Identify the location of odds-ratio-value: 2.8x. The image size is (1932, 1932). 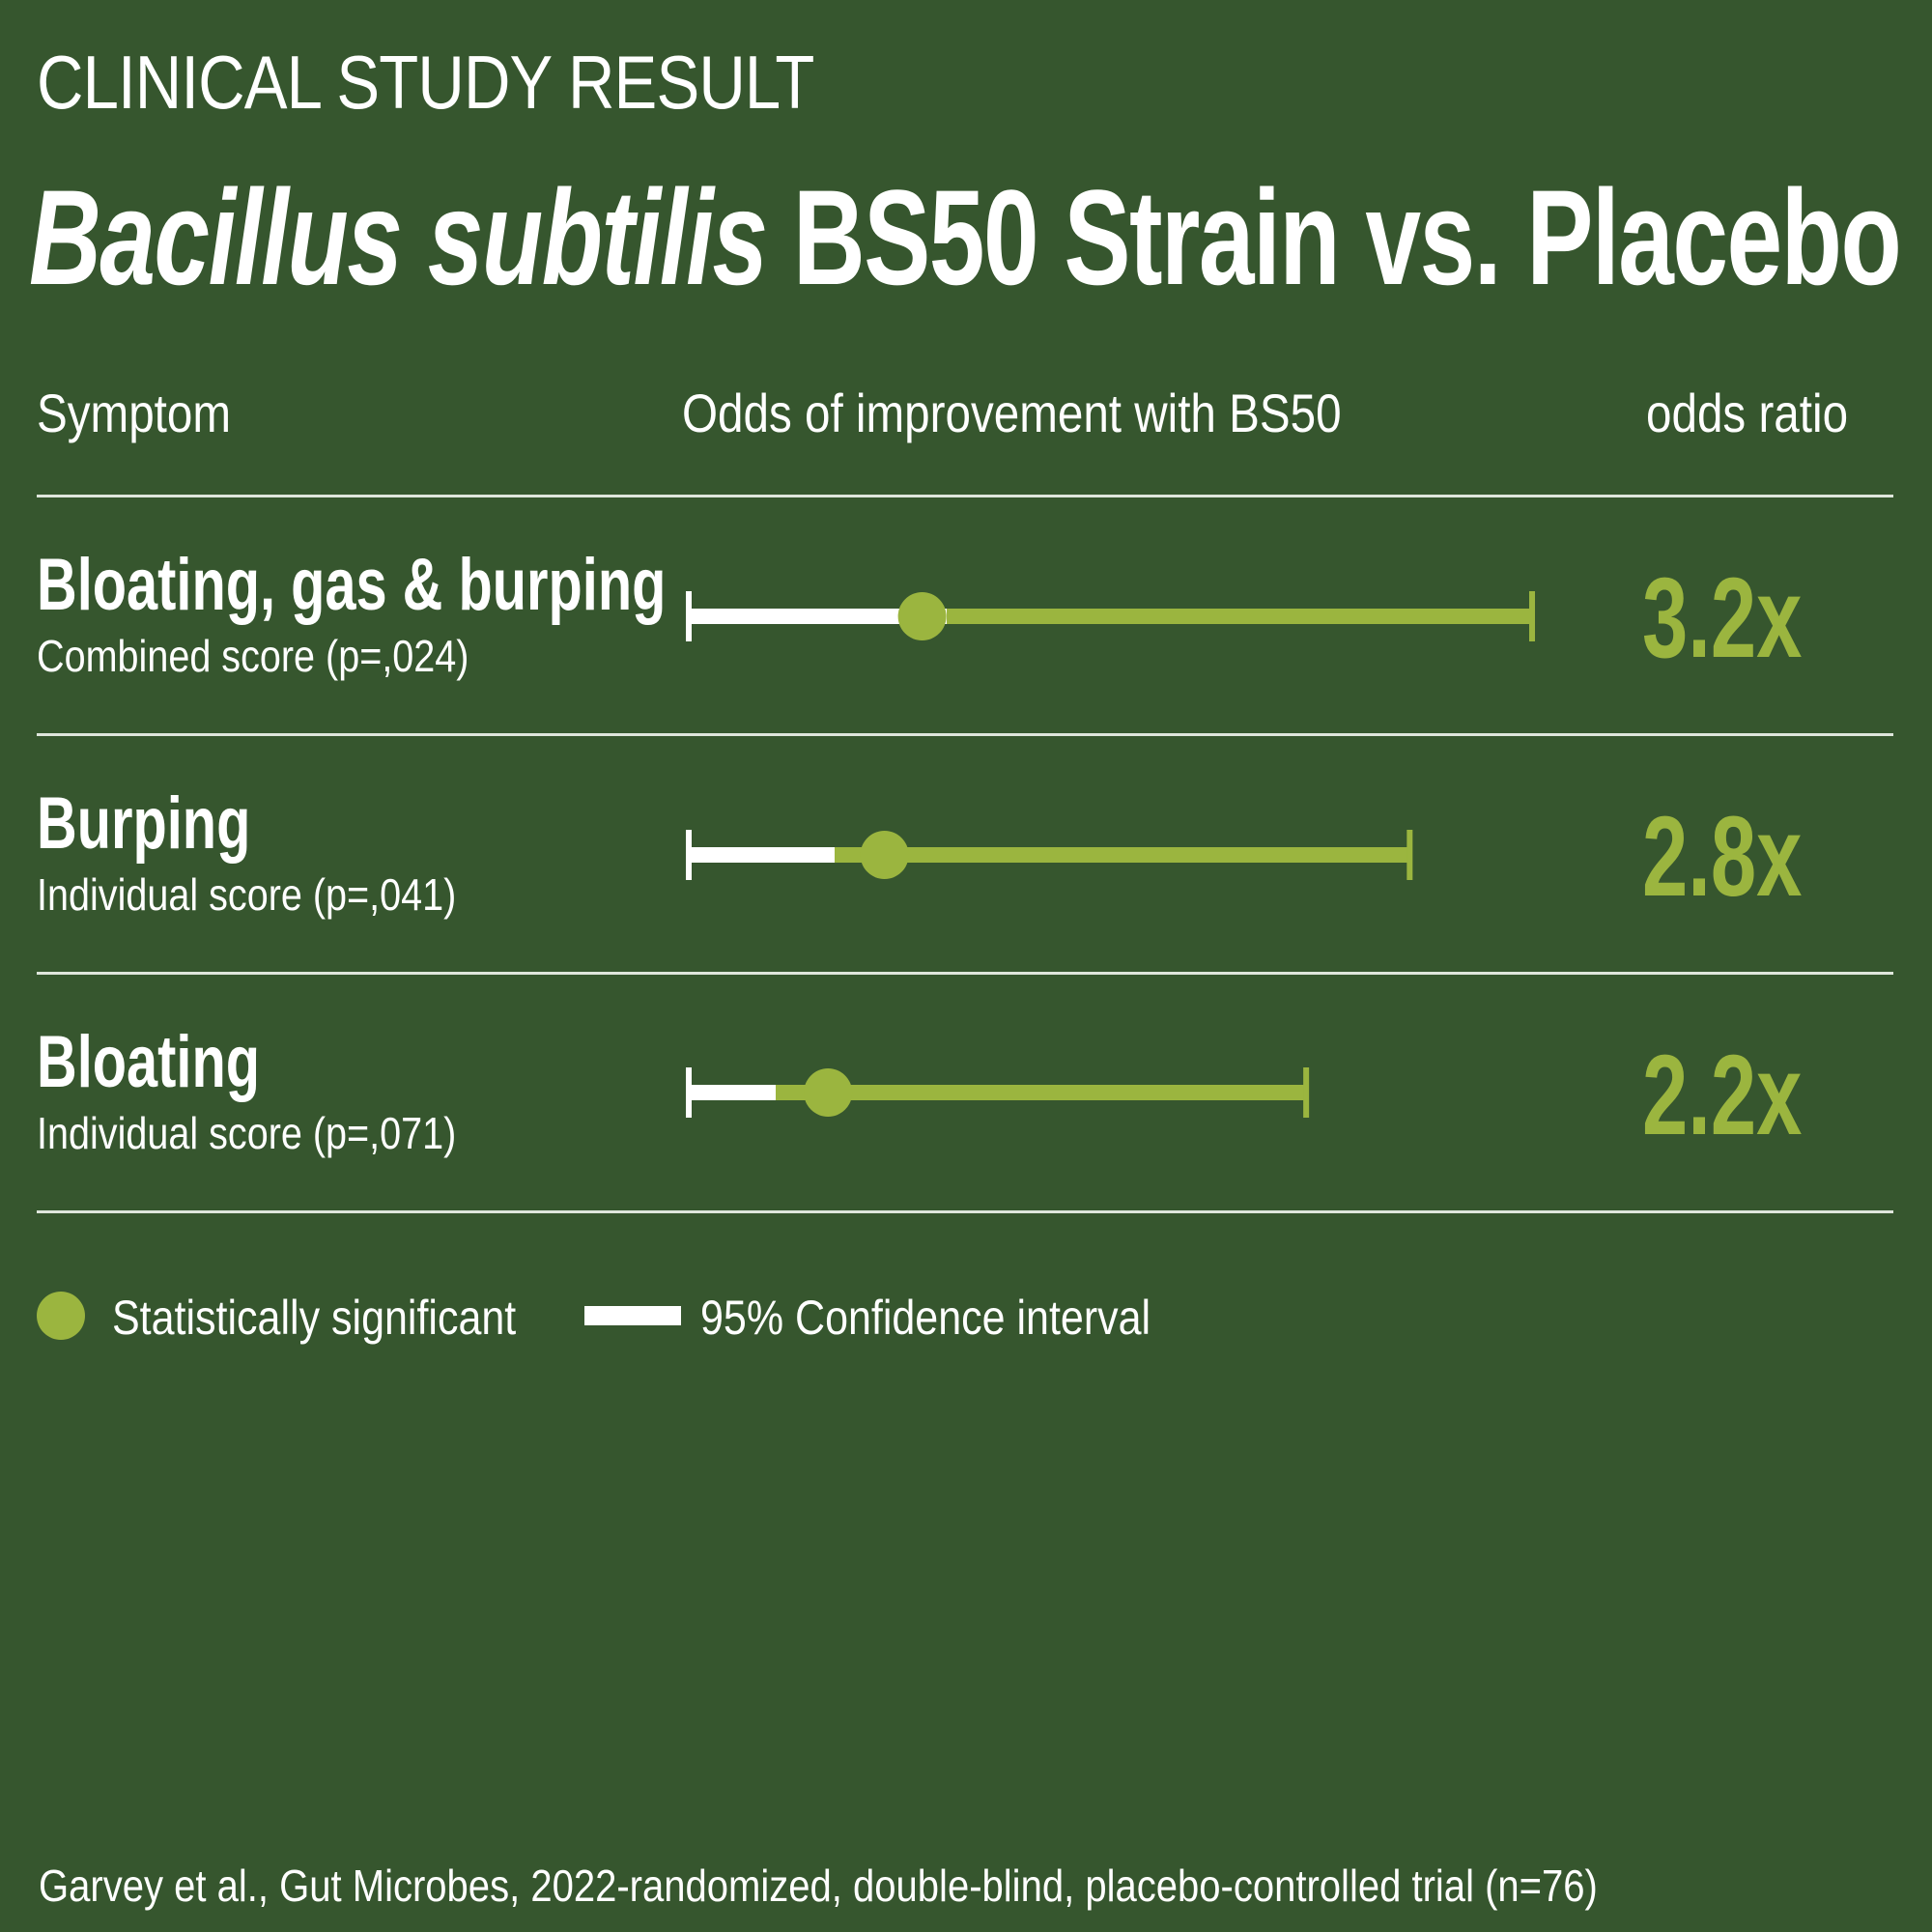
(1722, 857).